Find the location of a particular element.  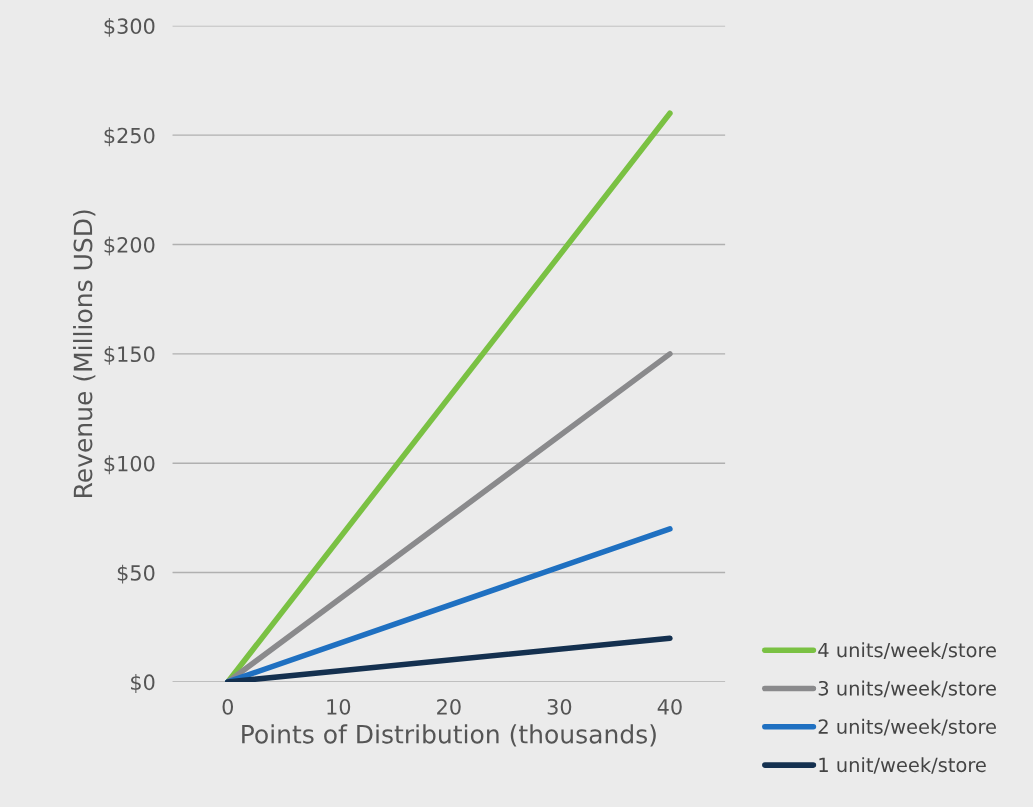

x-tick-label: 20 is located at coordinates (449, 706).